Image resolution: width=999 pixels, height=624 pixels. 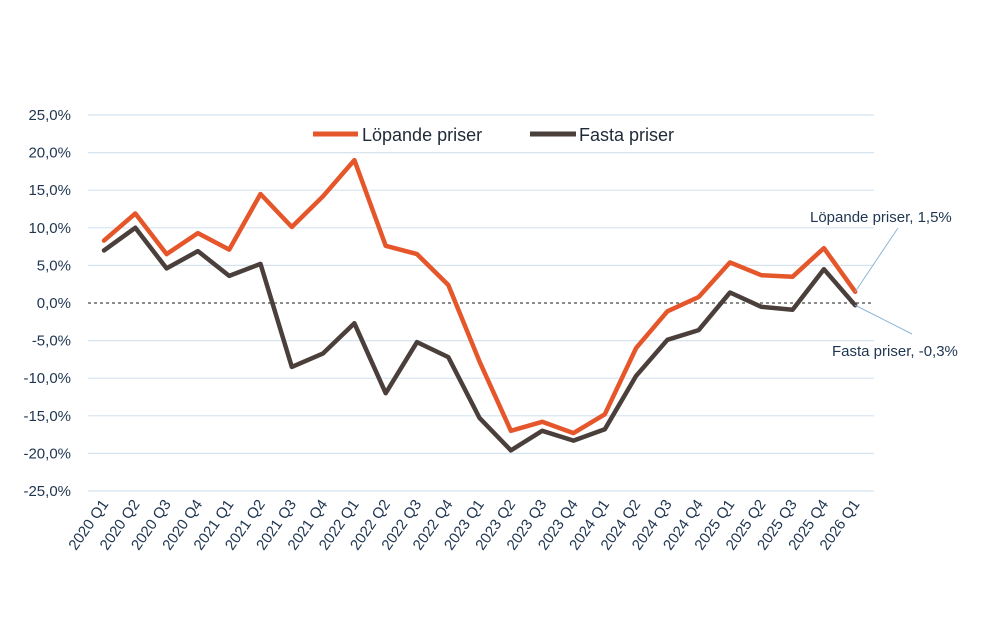 I want to click on legend-item-lopande: Löpande priser, so click(x=397, y=135).